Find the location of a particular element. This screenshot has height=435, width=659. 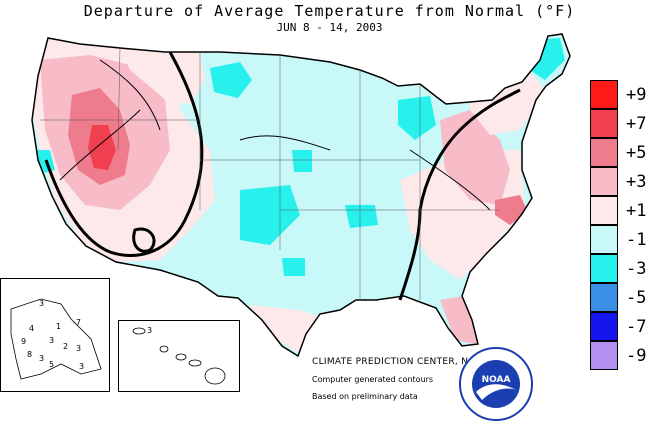

zero-contour-east is located at coordinates (459, 194).